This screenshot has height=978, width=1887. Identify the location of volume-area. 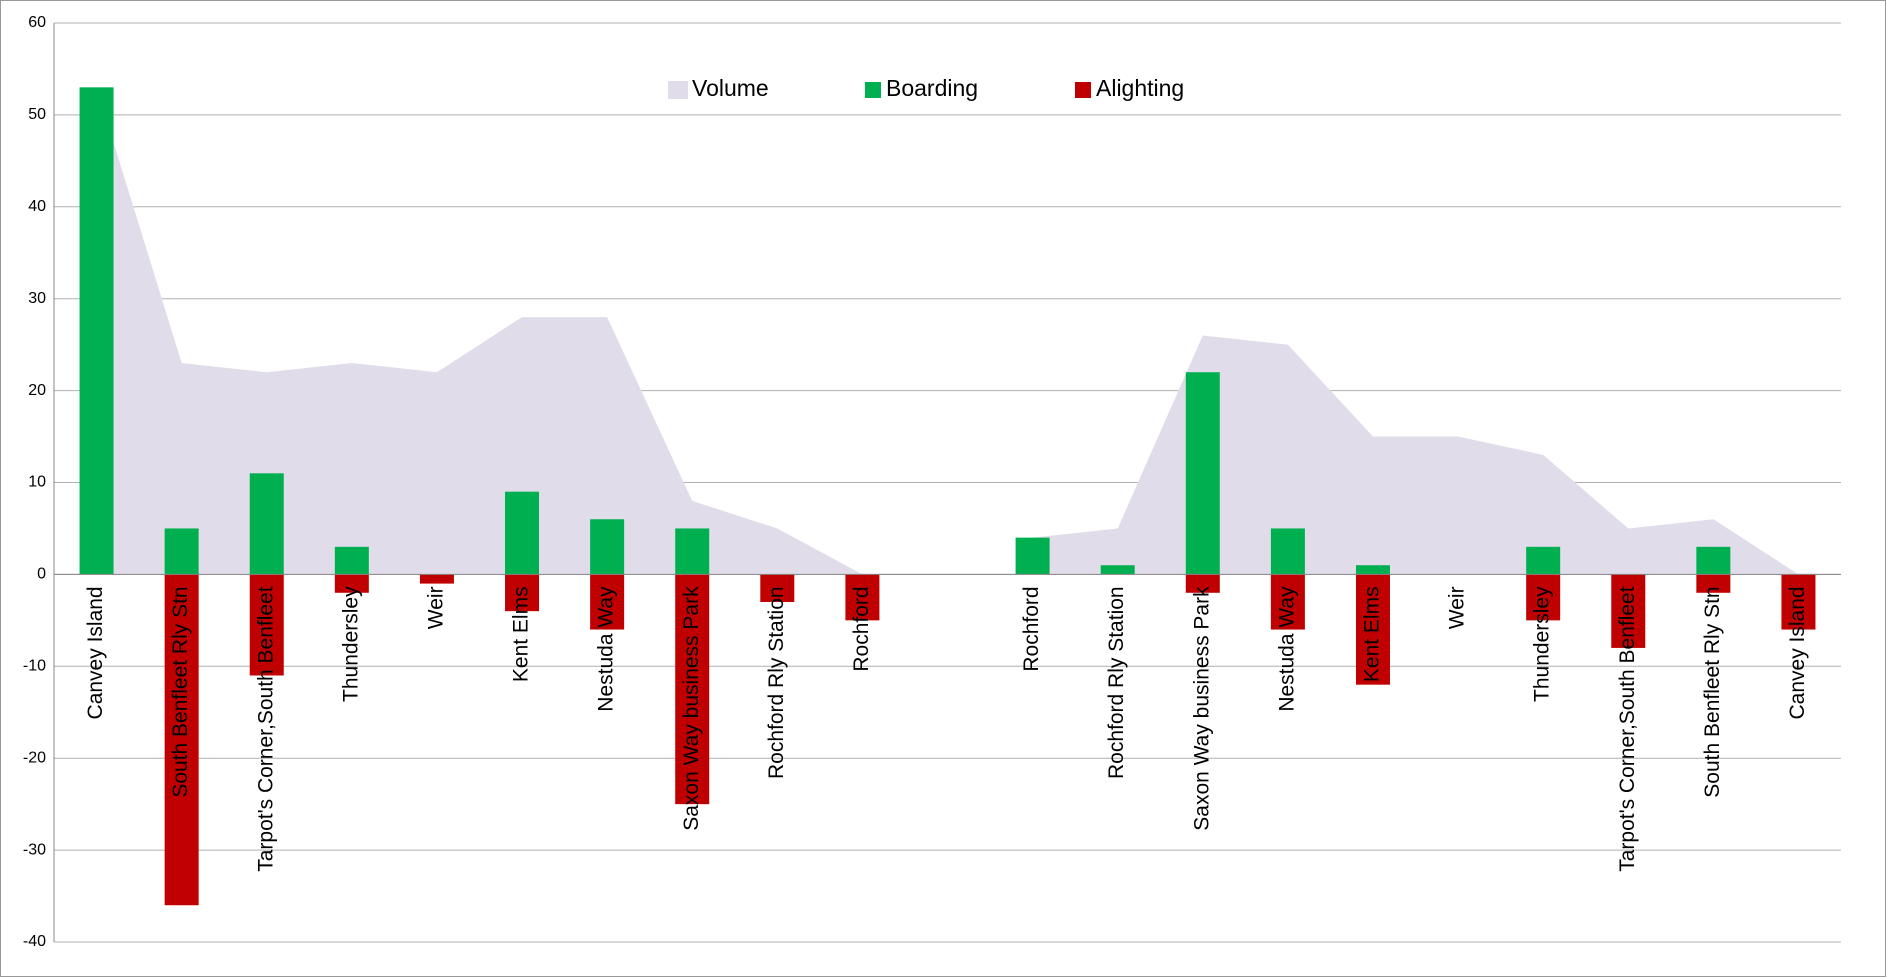
(1415, 455).